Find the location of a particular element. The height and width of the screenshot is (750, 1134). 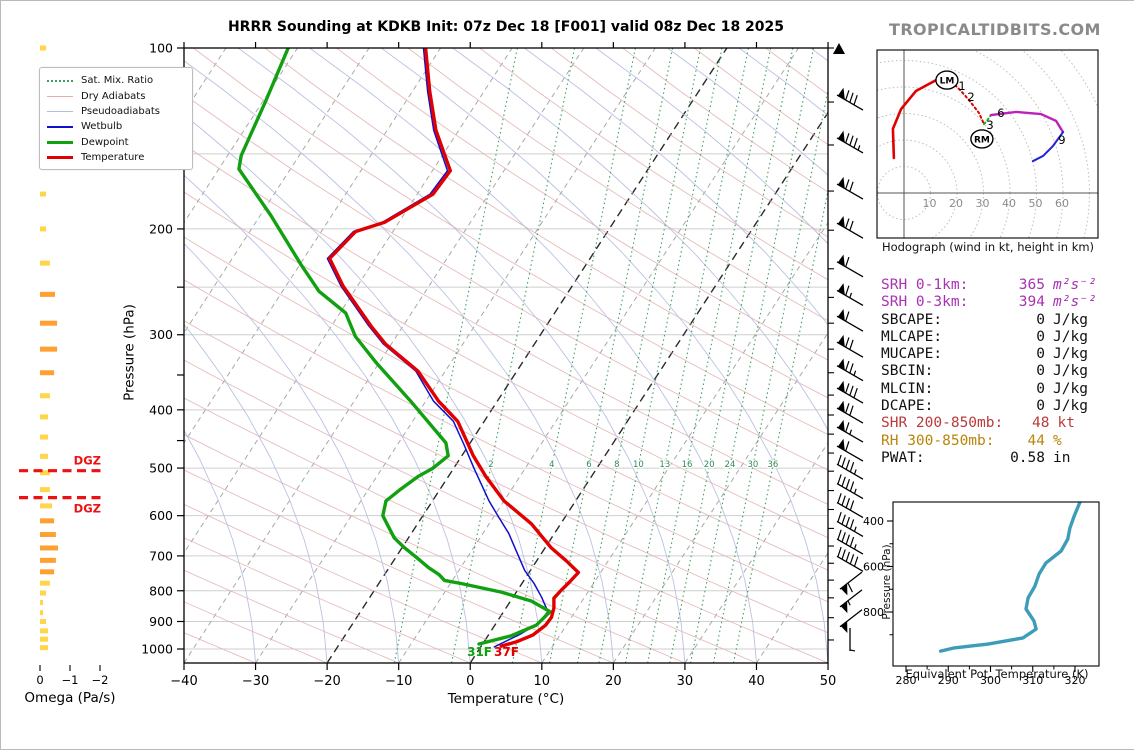

wind-barb-column is located at coordinates (845, 347).